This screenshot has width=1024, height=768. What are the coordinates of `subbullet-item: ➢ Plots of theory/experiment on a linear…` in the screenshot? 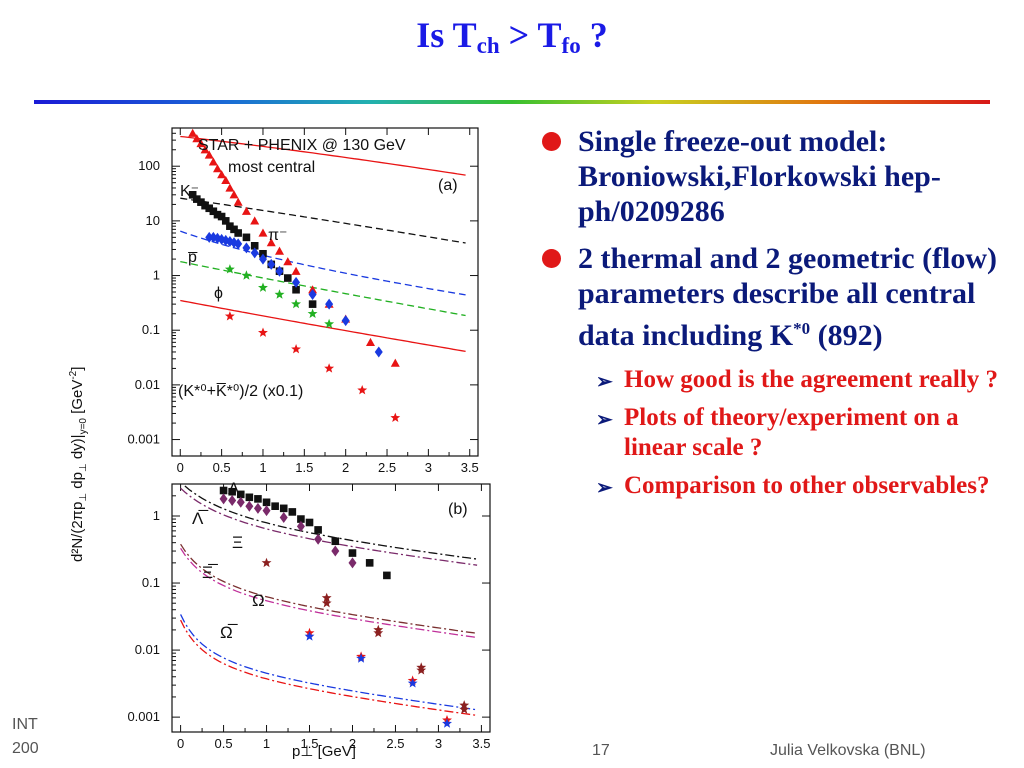 It's located at (777, 432).